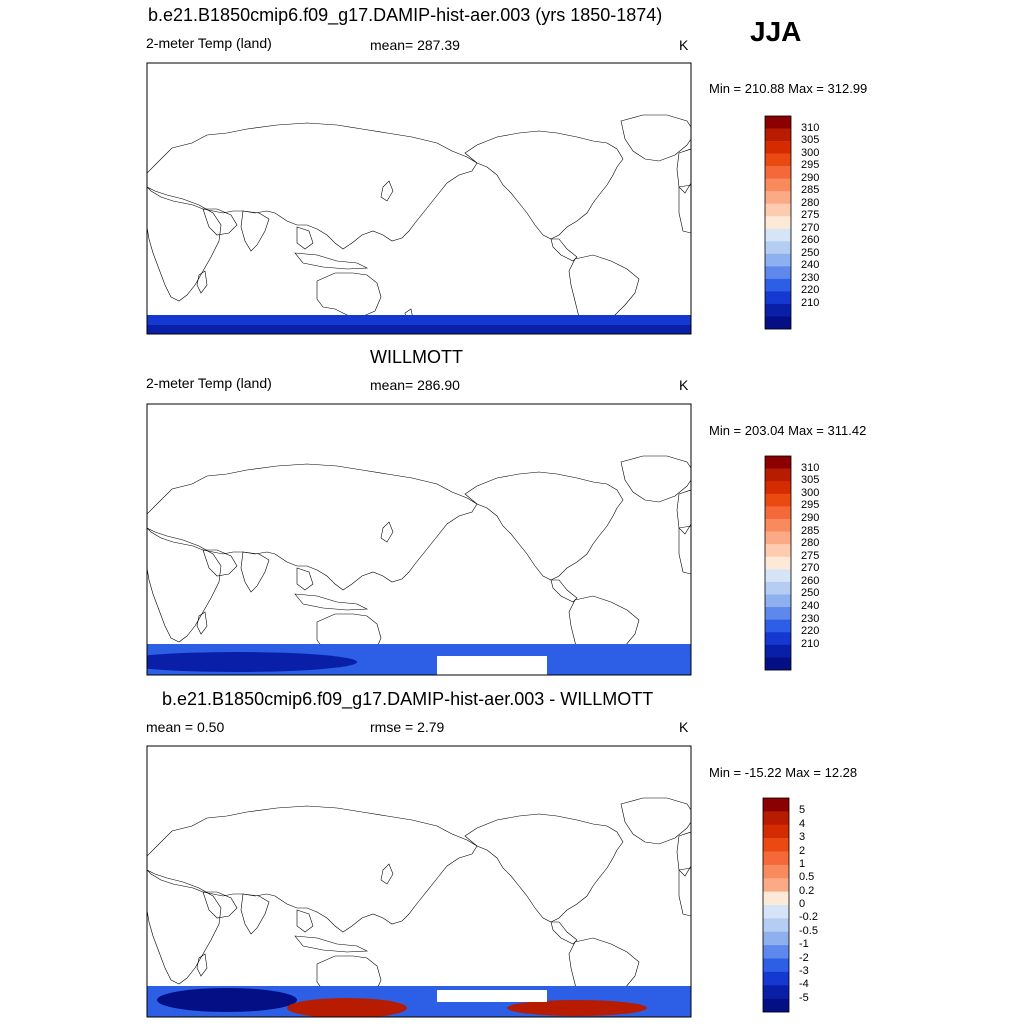  I want to click on colorbar-tick-label: 0.5, so click(807, 877).